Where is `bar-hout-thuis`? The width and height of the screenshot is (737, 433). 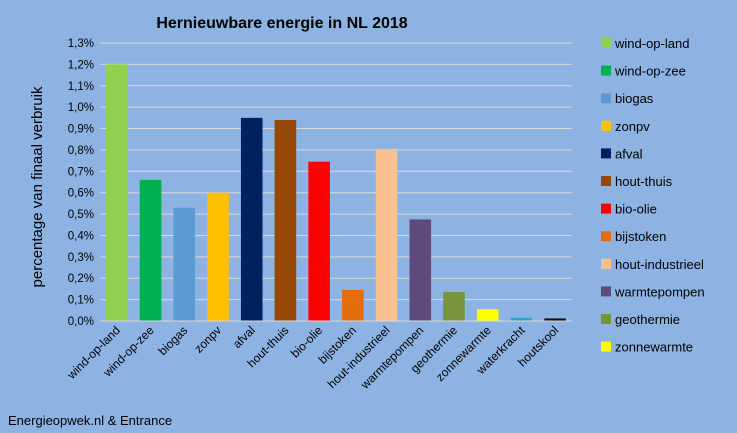 bar-hout-thuis is located at coordinates (285, 220).